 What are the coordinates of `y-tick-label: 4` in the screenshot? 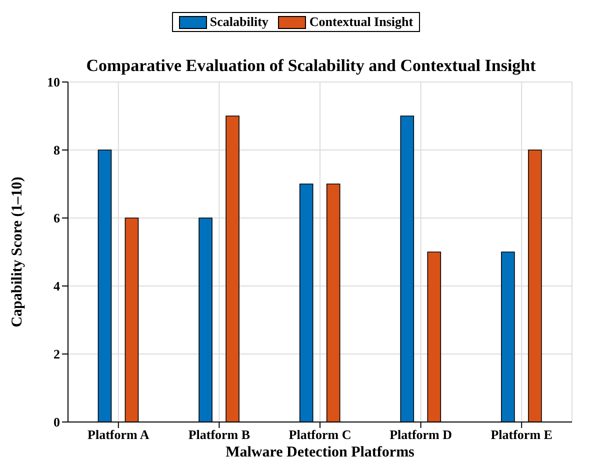 It's located at (57, 286).